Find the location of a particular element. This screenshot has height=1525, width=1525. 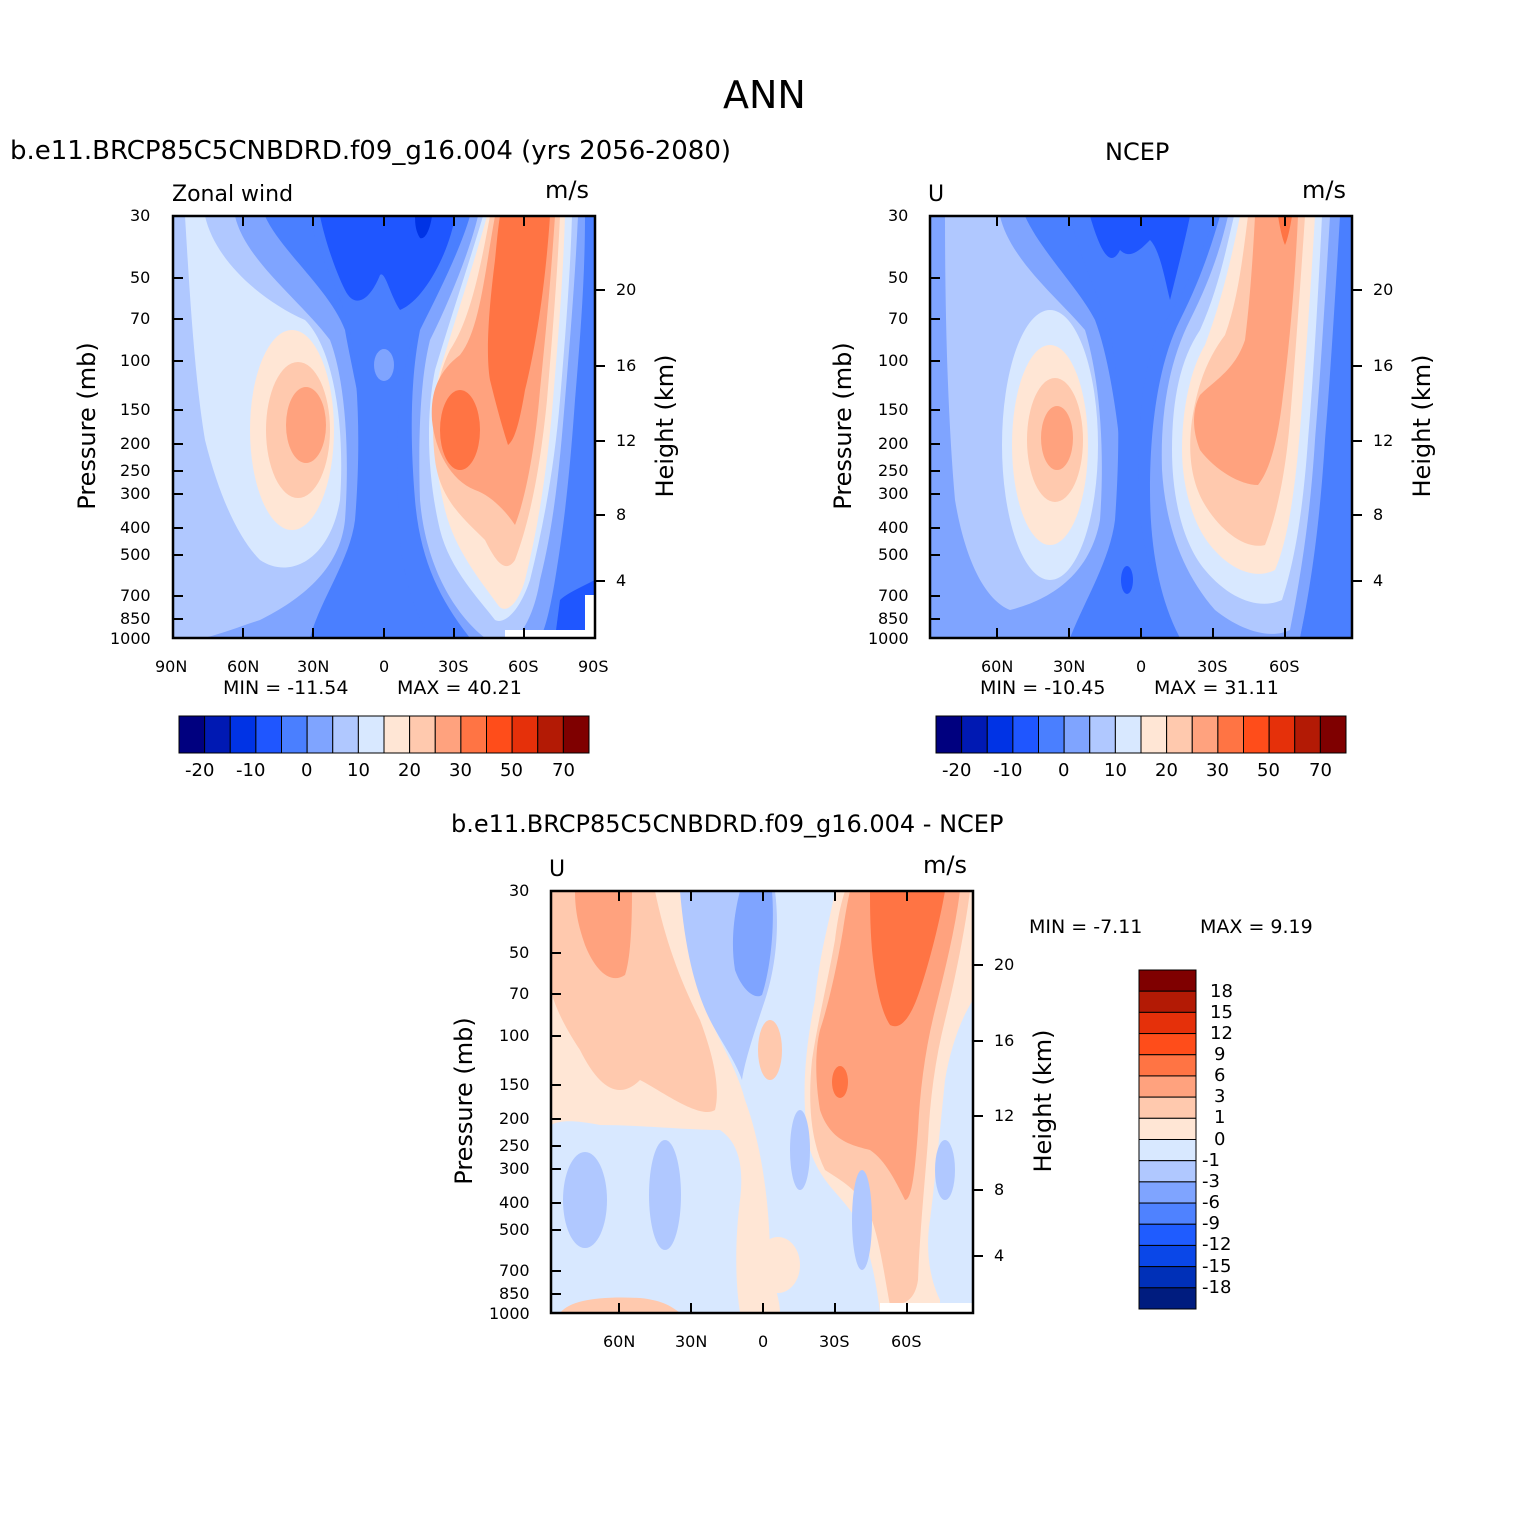

p3-xtick-2: 0 is located at coordinates (763, 1341).